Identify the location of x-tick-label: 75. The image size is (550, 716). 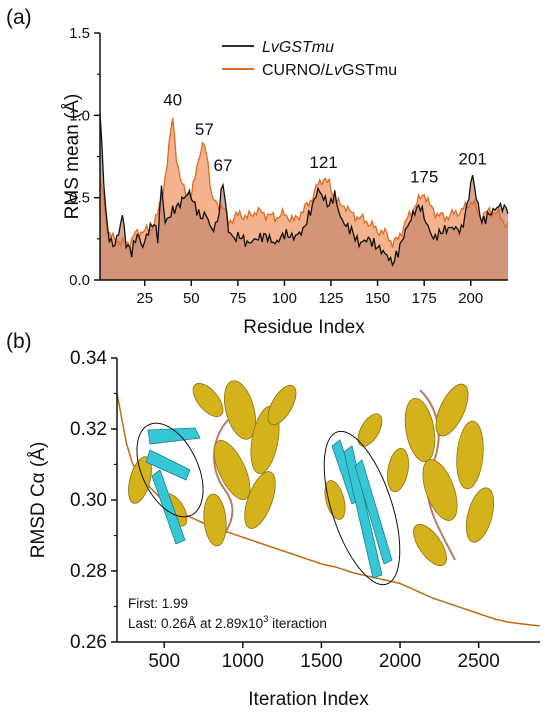
(238, 298).